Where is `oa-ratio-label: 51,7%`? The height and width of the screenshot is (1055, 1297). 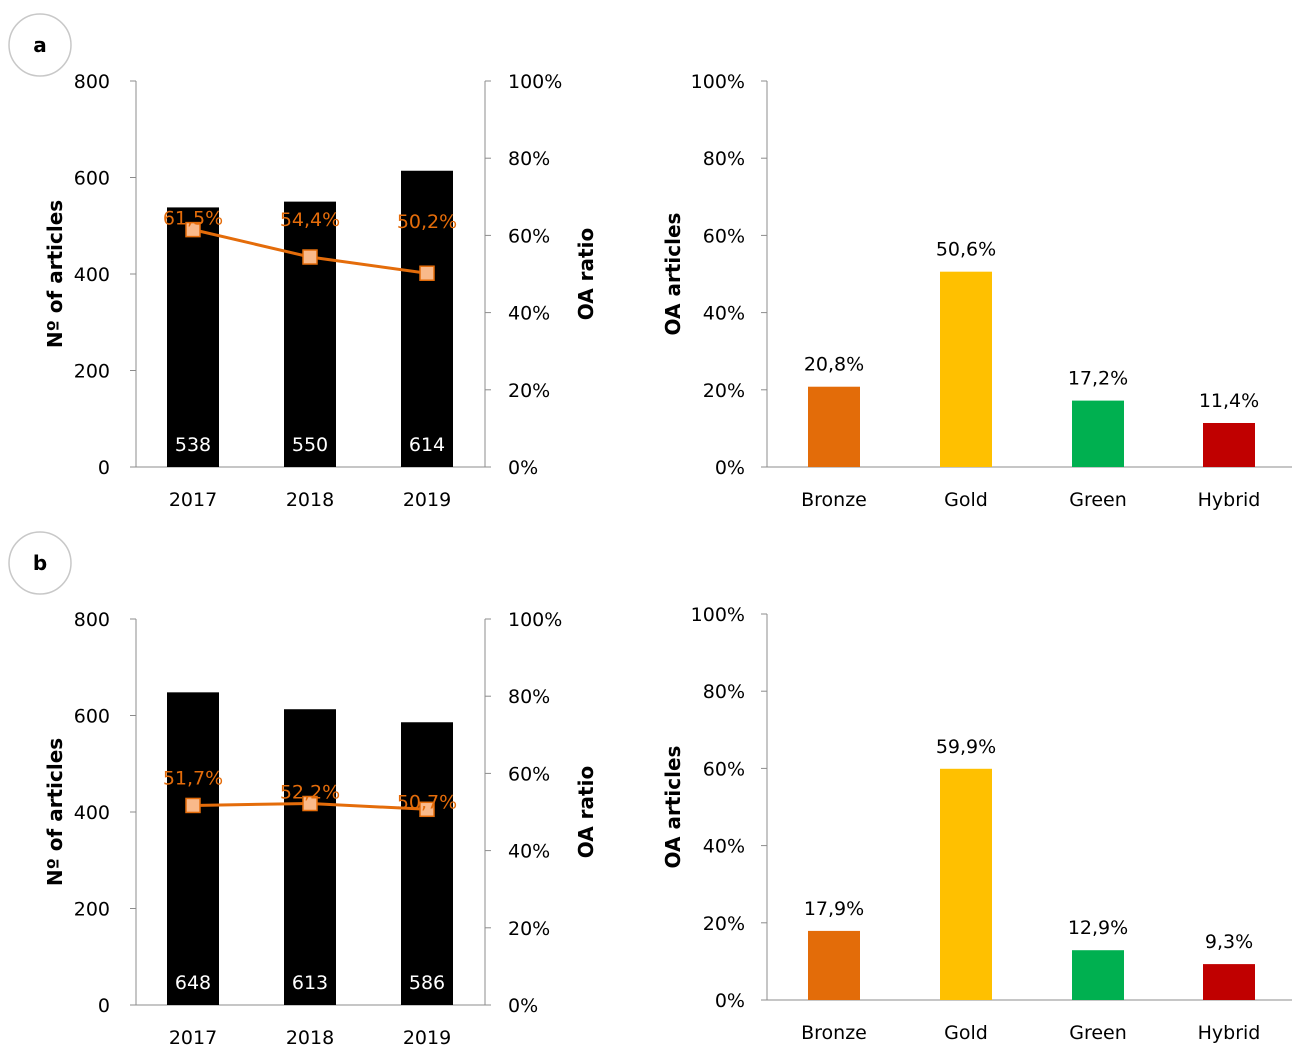 oa-ratio-label: 51,7% is located at coordinates (193, 778).